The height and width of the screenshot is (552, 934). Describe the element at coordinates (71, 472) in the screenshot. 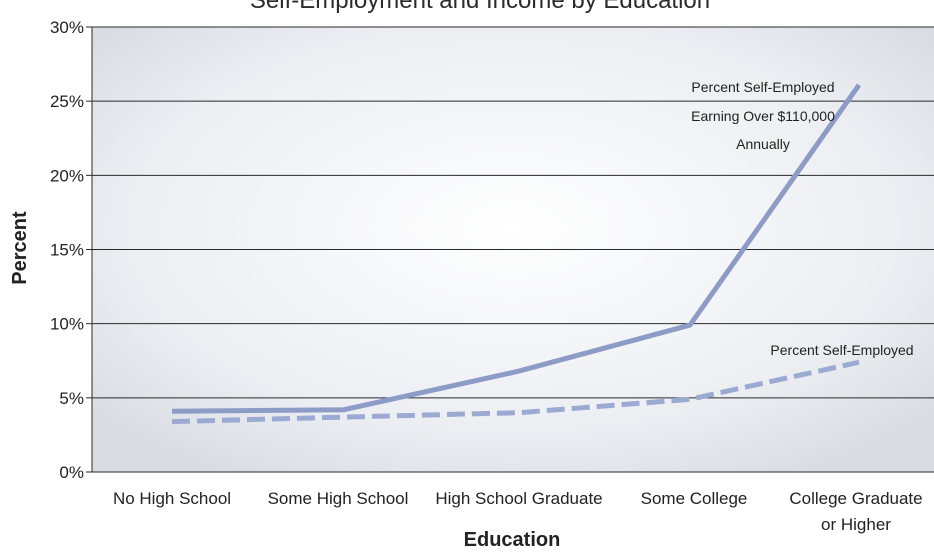

I see `y-tick-label: 0%` at that location.